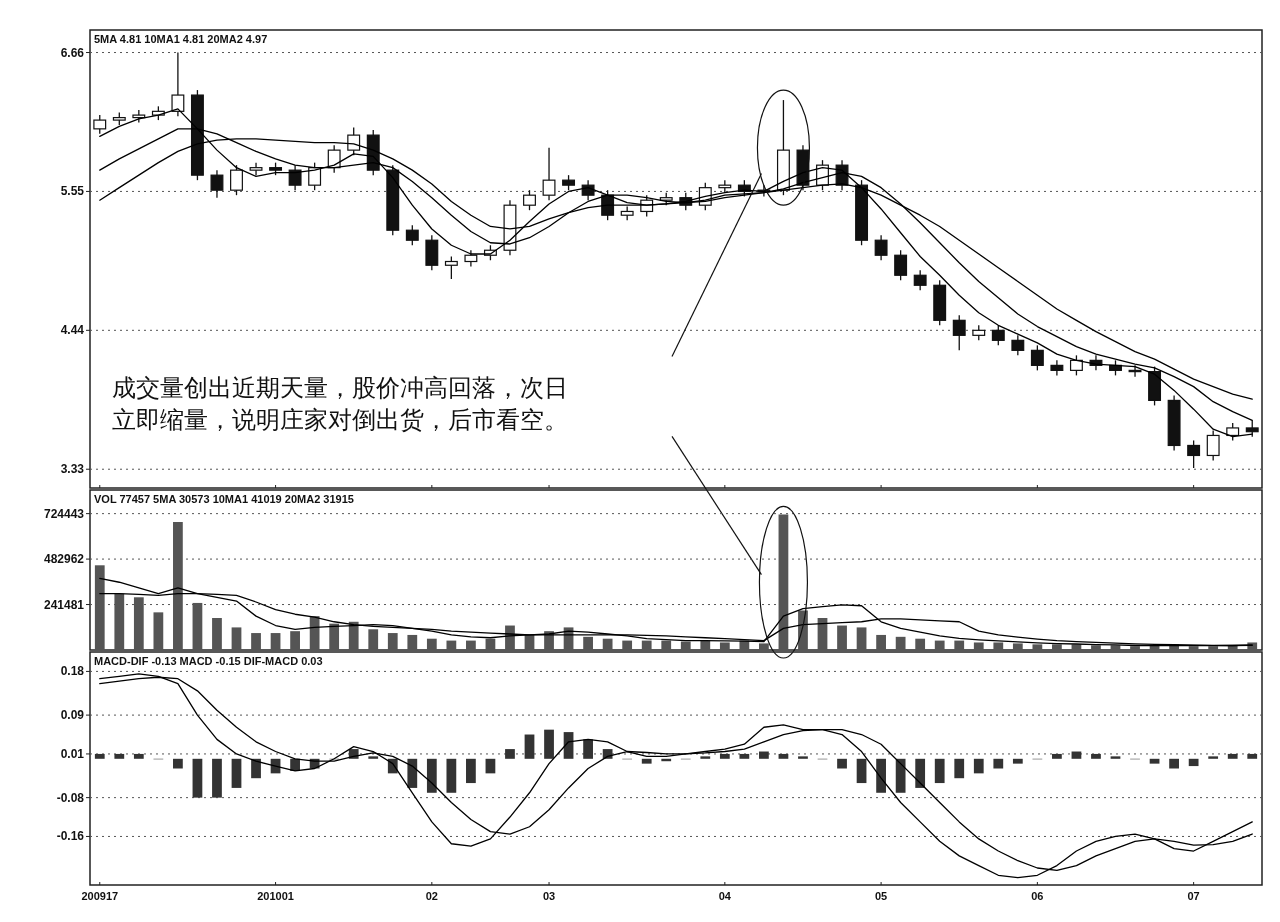 The image size is (1280, 922). I want to click on y-tick-label: 4.44, so click(72, 330).